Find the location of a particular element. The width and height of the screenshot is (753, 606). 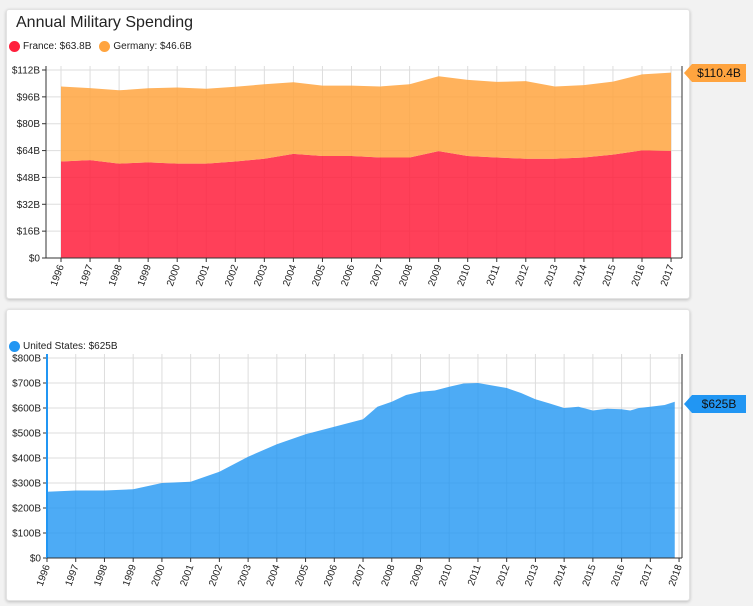

legend-top: France: $63.8B Germany: $46.6B is located at coordinates (104, 46).